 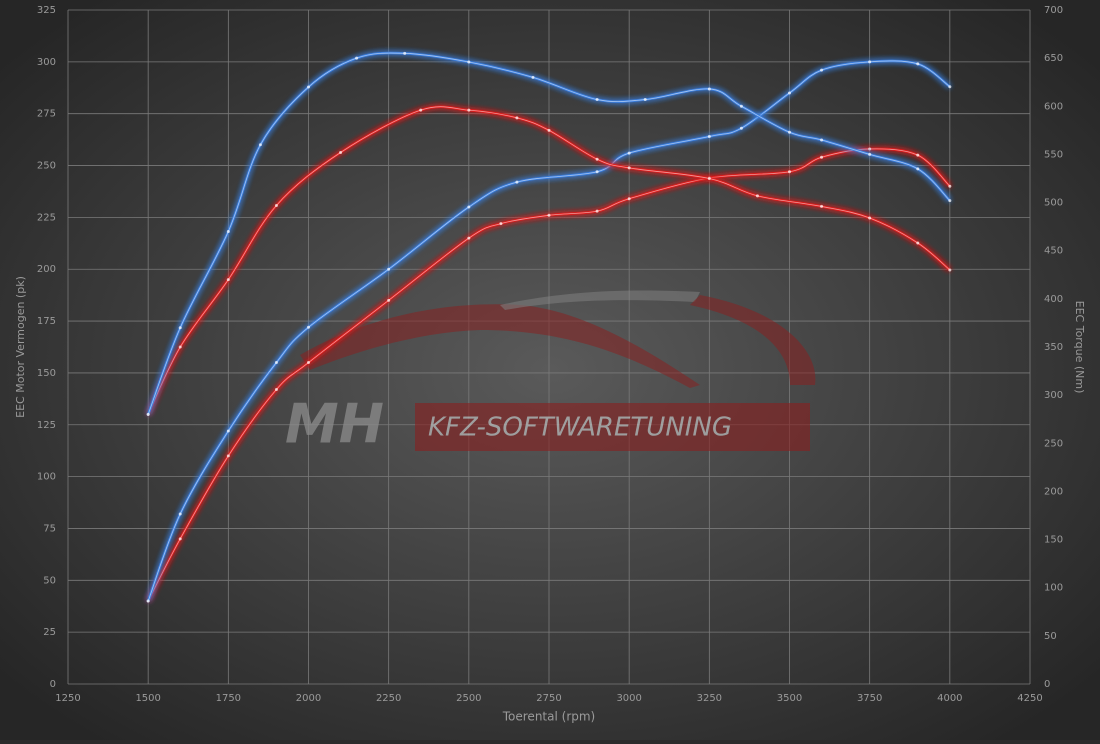 What do you see at coordinates (1050, 636) in the screenshot?
I see `y2-tick-label: 50` at bounding box center [1050, 636].